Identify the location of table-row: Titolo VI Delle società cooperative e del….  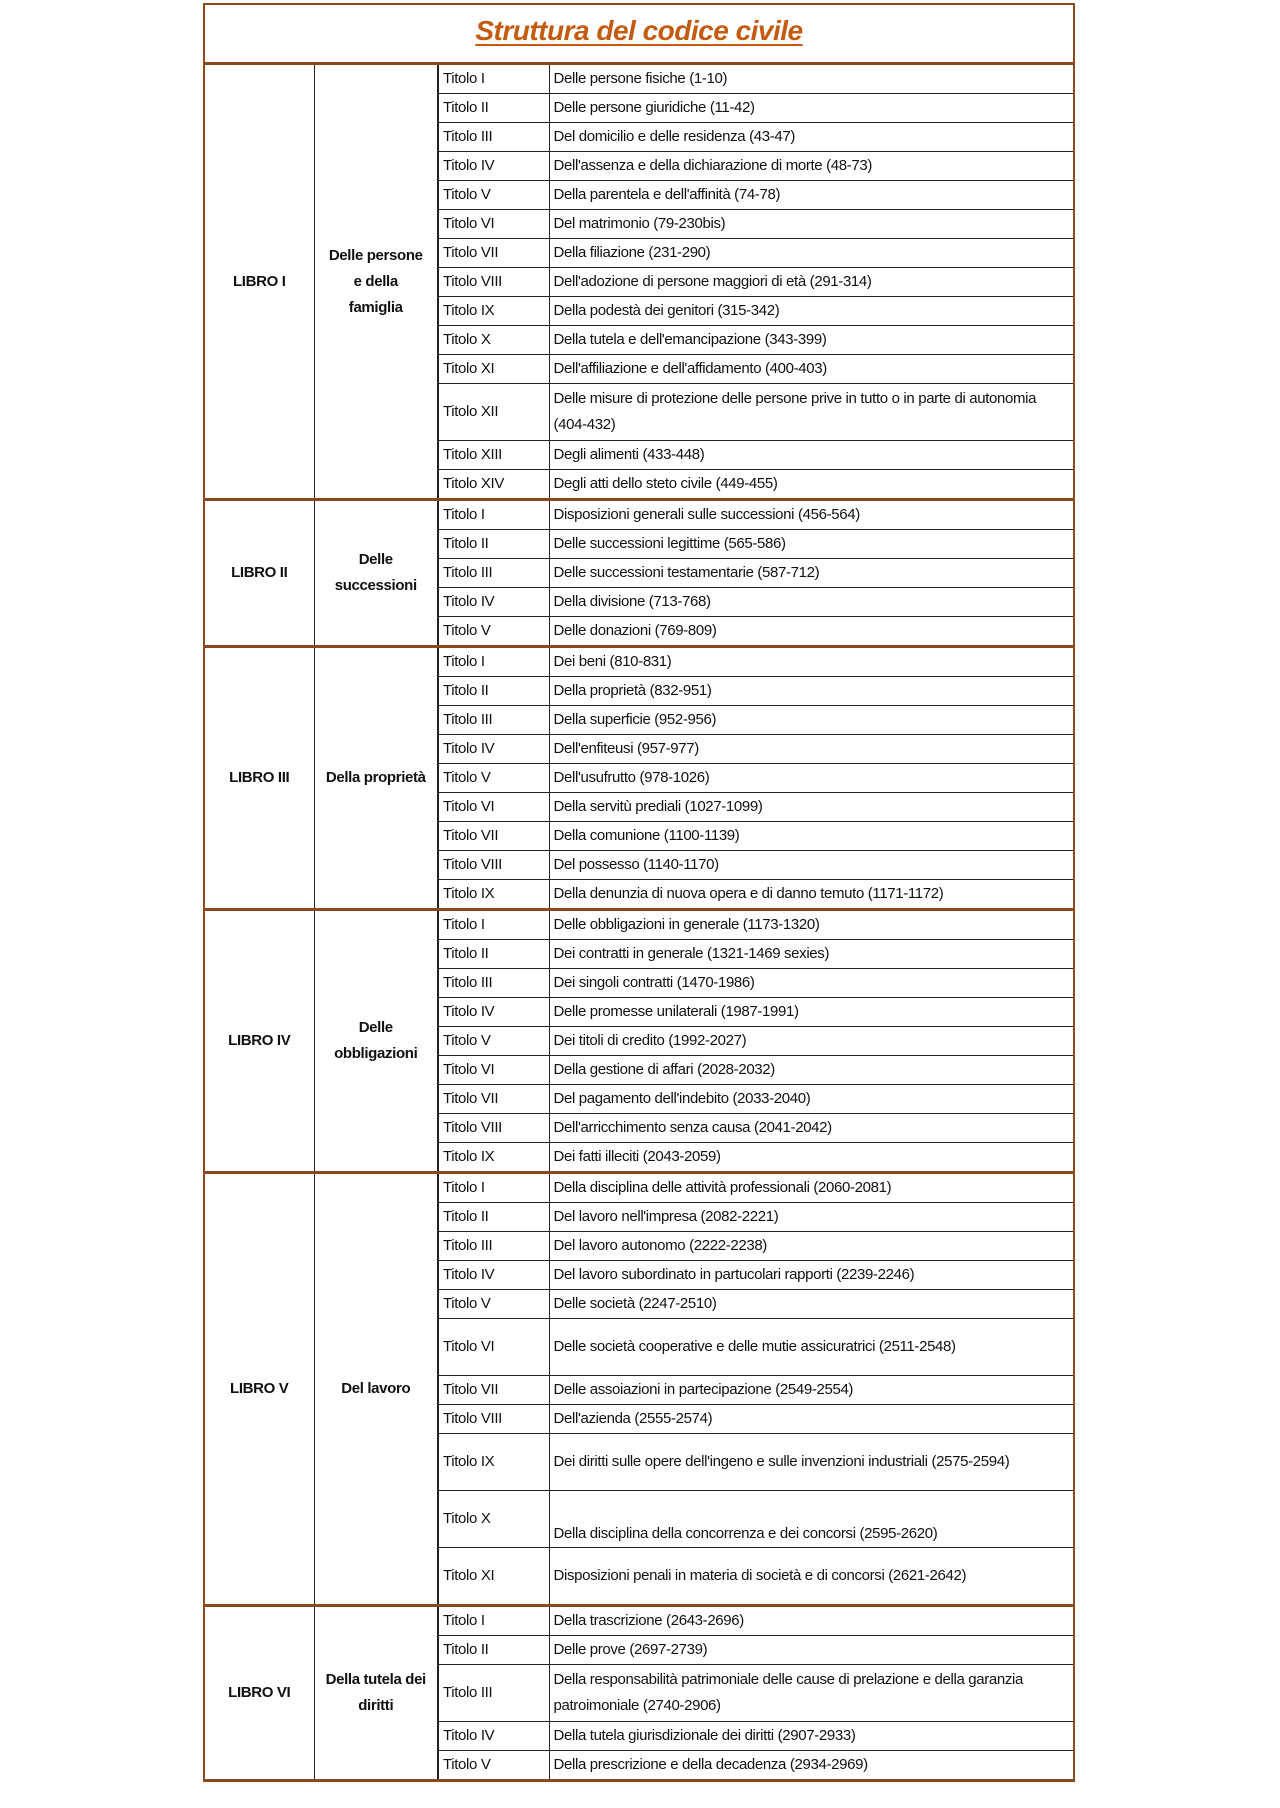
(639, 1347).